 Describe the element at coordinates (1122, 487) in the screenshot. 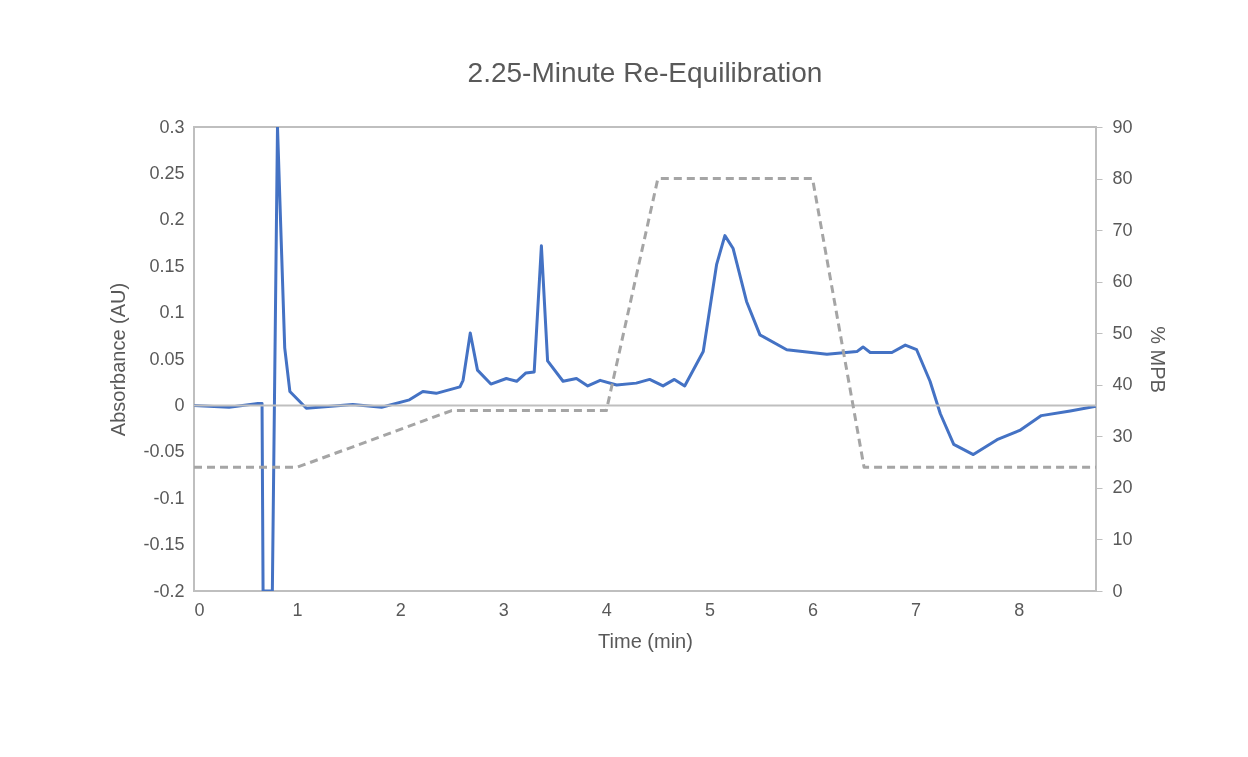

I see `y2-tick-label: 20` at that location.